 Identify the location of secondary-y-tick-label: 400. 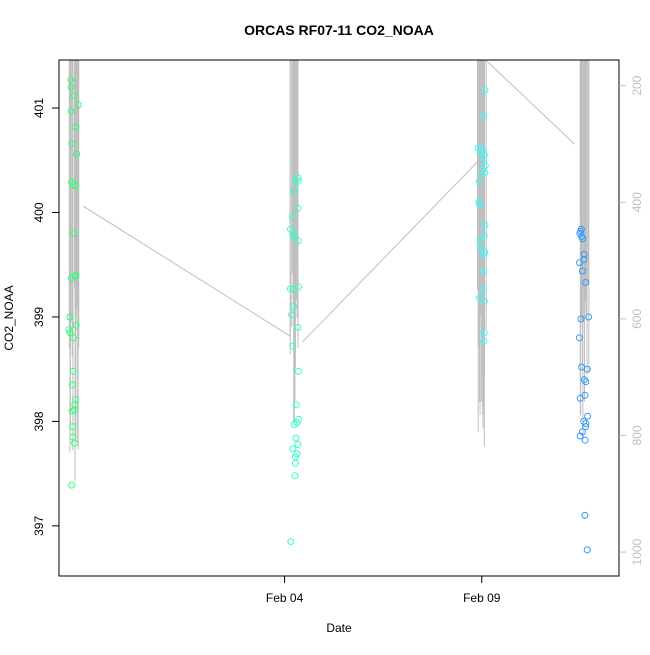
(637, 202).